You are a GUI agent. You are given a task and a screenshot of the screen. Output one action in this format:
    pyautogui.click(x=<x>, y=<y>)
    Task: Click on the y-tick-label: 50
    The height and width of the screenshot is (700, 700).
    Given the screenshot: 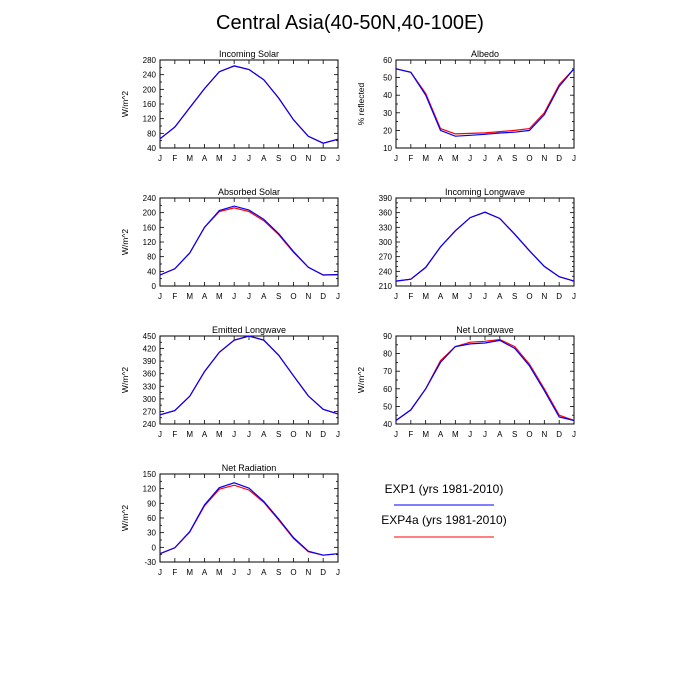 What is the action you would take?
    pyautogui.click(x=387, y=78)
    